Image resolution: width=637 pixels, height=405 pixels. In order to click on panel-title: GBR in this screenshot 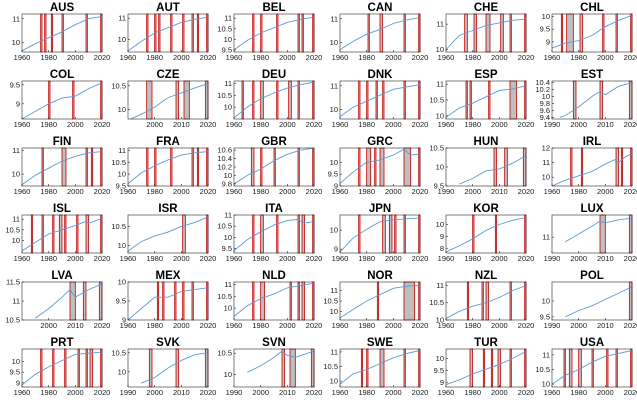, I will do `click(274, 142)`.